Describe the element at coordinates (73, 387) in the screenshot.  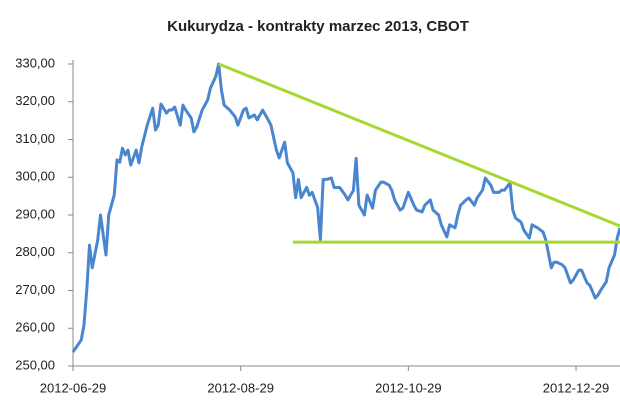
I see `x-tick-label: 2012-06-29` at that location.